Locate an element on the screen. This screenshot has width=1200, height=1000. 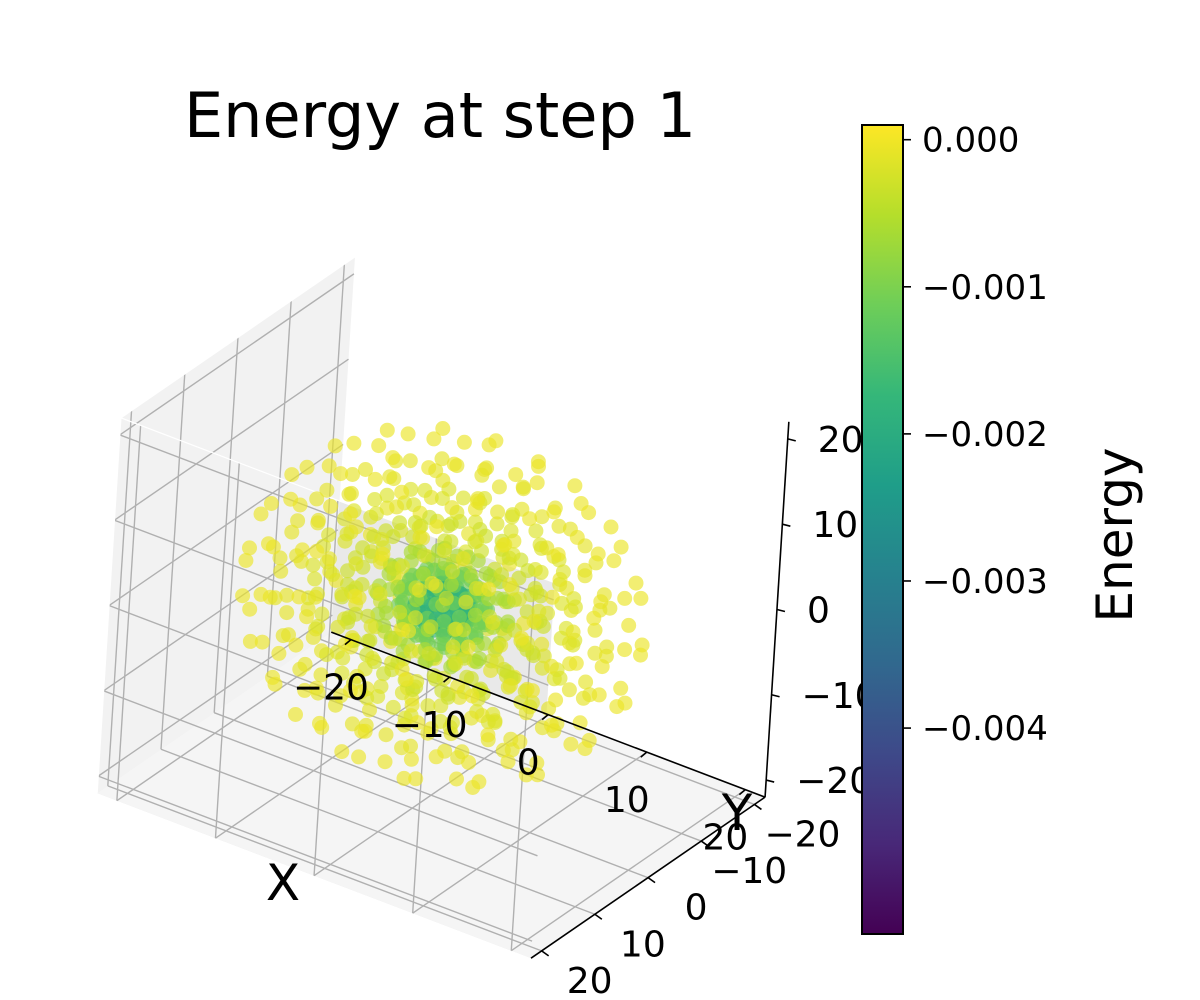
colorbar-tick-label: −0.001 is located at coordinates (985, 288).